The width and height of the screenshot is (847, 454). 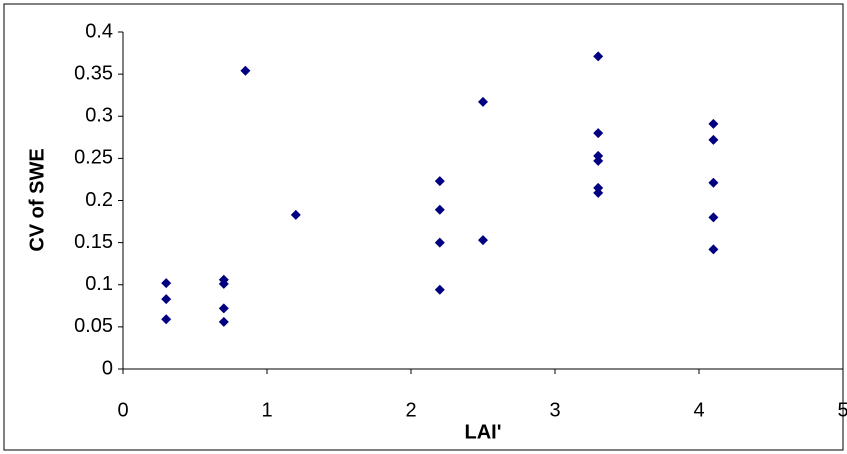 What do you see at coordinates (410, 410) in the screenshot?
I see `x-tick-label: 2` at bounding box center [410, 410].